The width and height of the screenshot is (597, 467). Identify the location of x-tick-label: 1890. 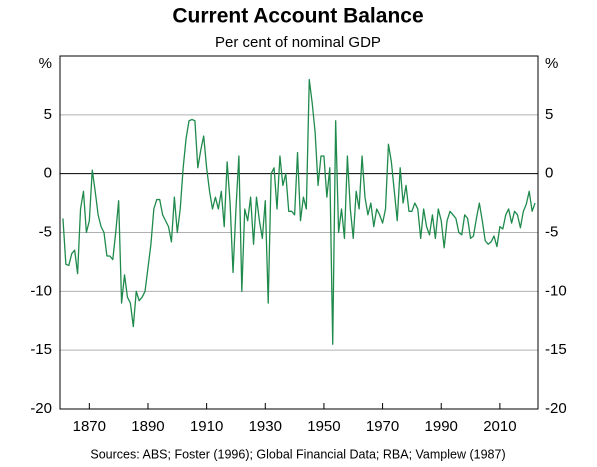
(147, 426).